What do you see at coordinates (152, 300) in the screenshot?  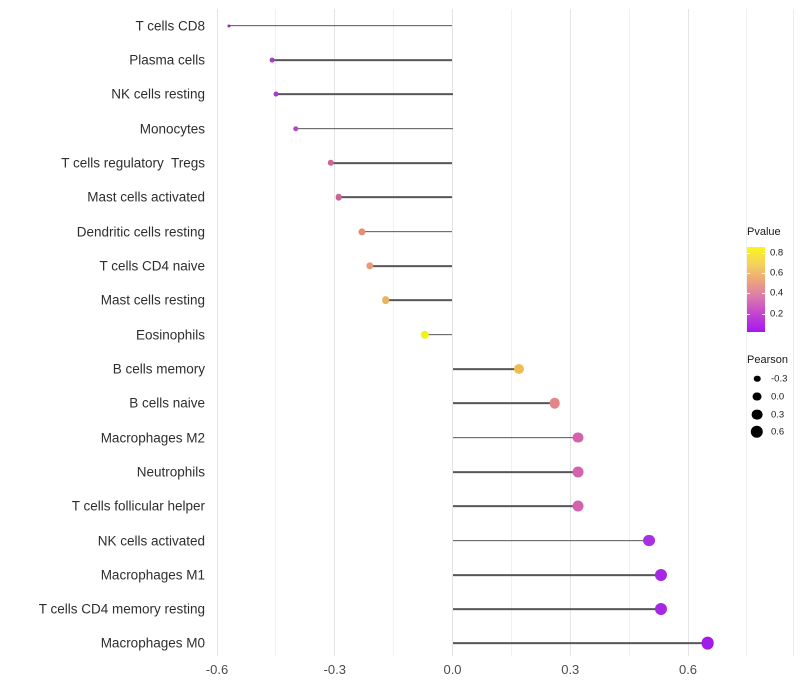 I see `y-axis-label: Mast cells resting` at bounding box center [152, 300].